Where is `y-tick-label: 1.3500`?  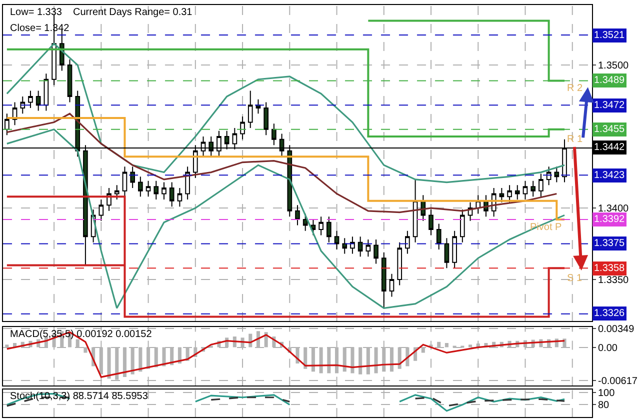 y-tick-label: 1.3500 is located at coordinates (614, 66).